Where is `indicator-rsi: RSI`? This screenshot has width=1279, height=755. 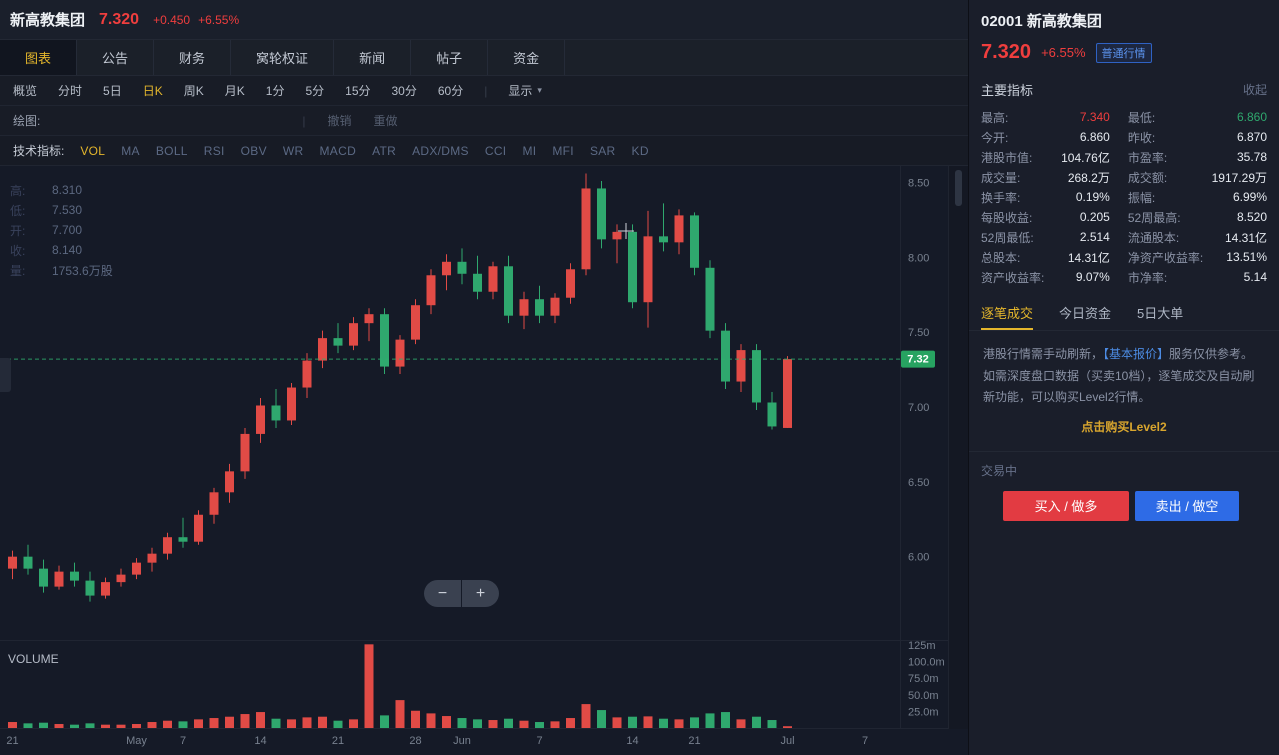
indicator-rsi: RSI is located at coordinates (214, 150).